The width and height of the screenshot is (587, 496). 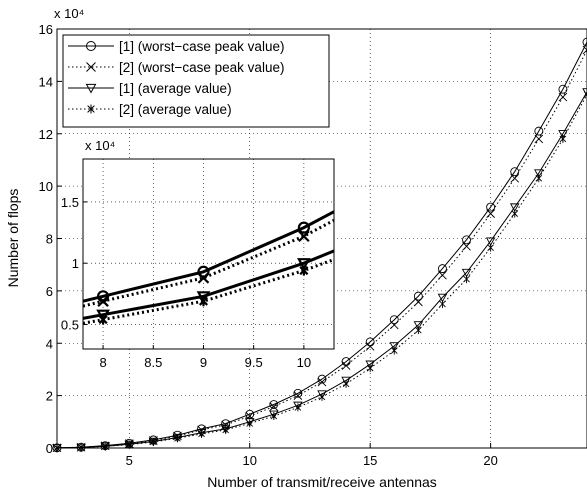 I want to click on main-series-1-point-16-shape, so click(x=442, y=275).